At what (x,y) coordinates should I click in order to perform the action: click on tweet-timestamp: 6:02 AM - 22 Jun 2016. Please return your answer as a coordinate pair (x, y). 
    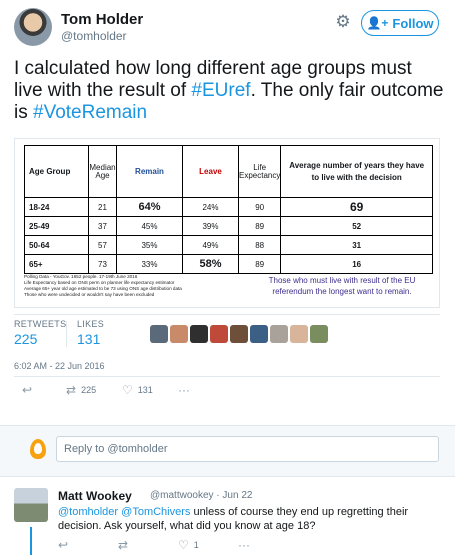
    Looking at the image, I should click on (59, 366).